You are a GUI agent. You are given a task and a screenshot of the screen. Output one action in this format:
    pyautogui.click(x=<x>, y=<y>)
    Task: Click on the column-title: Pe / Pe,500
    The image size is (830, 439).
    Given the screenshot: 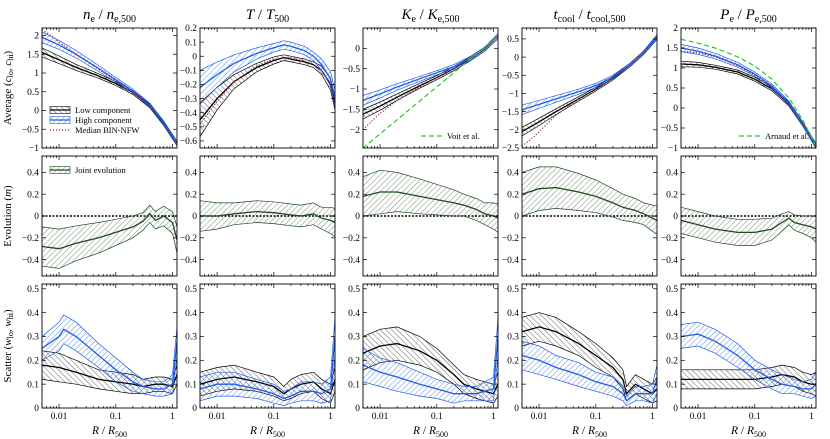 What is the action you would take?
    pyautogui.click(x=747, y=16)
    